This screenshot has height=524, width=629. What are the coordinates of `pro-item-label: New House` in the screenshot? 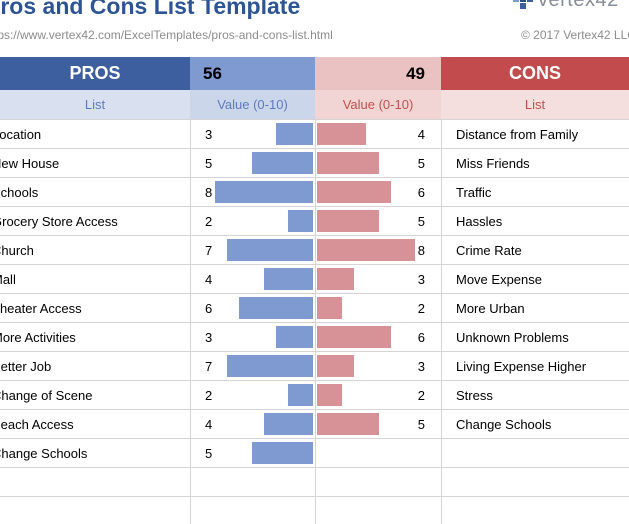 It's located at (30, 163).